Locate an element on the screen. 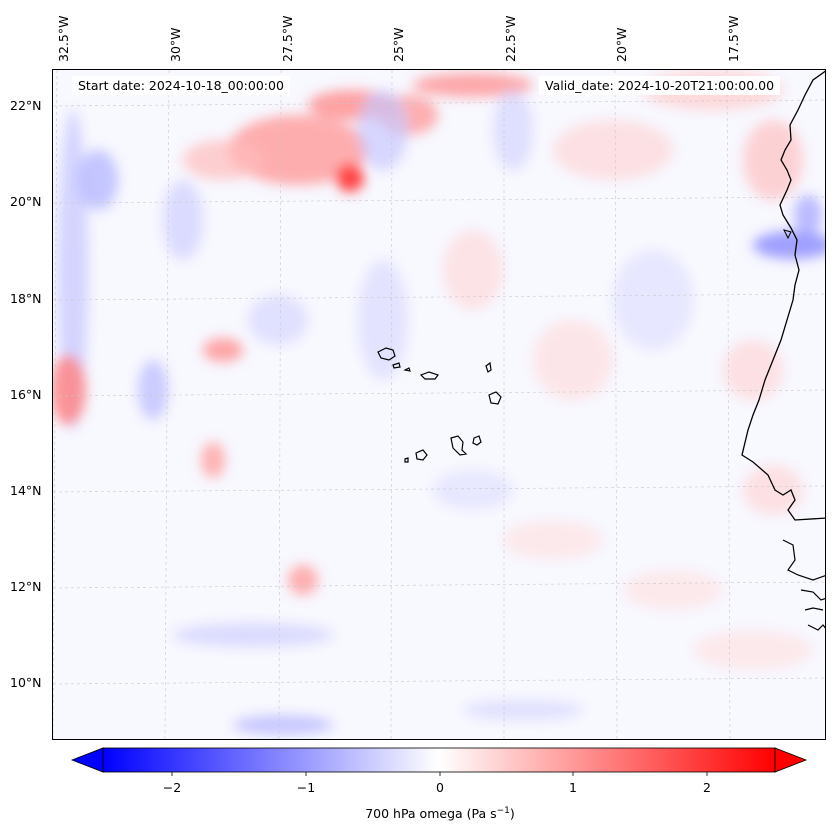  colorbar-label-text: 700 hPa omega (Pa s is located at coordinates (431, 814).